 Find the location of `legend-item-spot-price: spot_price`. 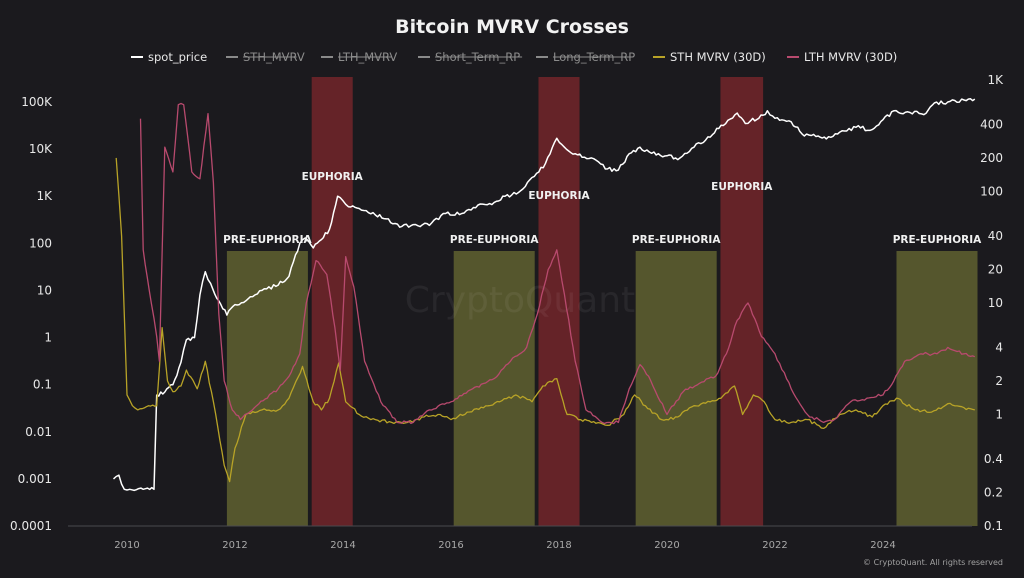

legend-item-spot-price: spot_price is located at coordinates (169, 57).